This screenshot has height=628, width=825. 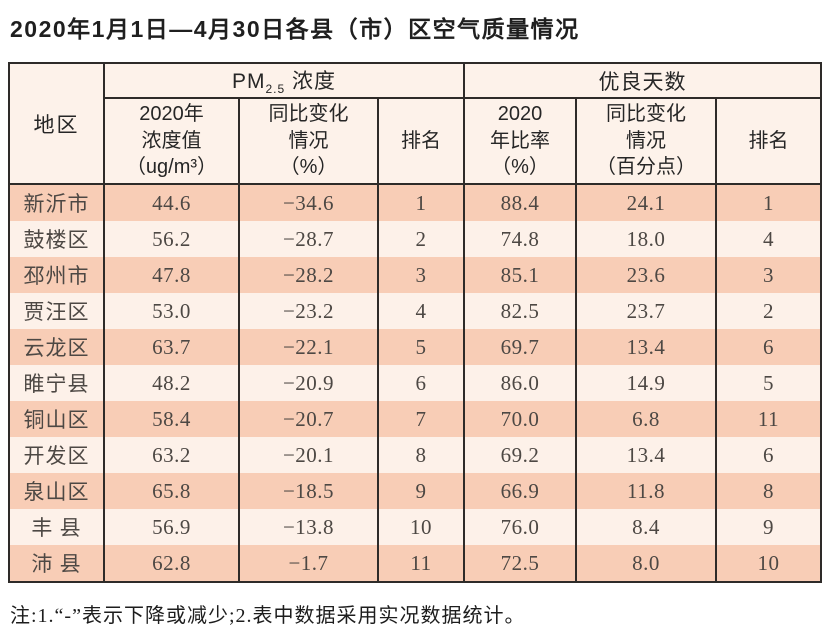 What do you see at coordinates (769, 202) in the screenshot?
I see `cell-good-rank: 1` at bounding box center [769, 202].